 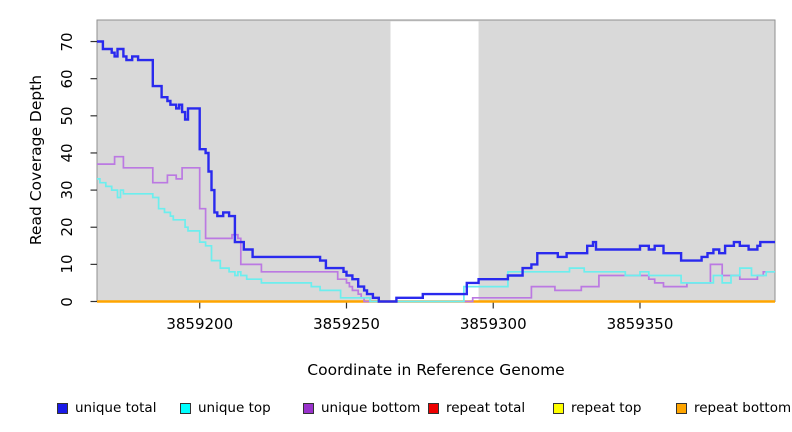 What do you see at coordinates (67, 79) in the screenshot?
I see `y-tick-label: 60` at bounding box center [67, 79].